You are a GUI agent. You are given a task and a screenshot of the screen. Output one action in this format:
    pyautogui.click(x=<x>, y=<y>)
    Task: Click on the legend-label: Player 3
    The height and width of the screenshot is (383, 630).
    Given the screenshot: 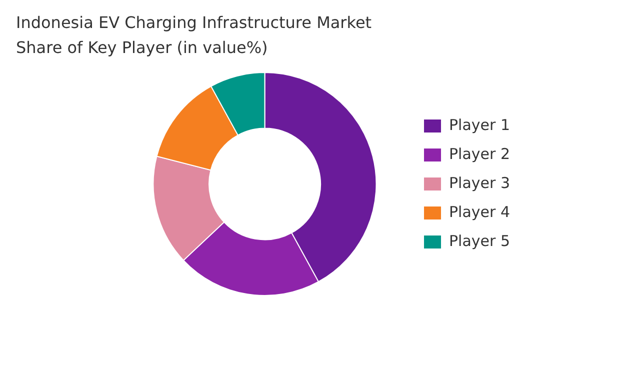 What is the action you would take?
    pyautogui.click(x=479, y=183)
    